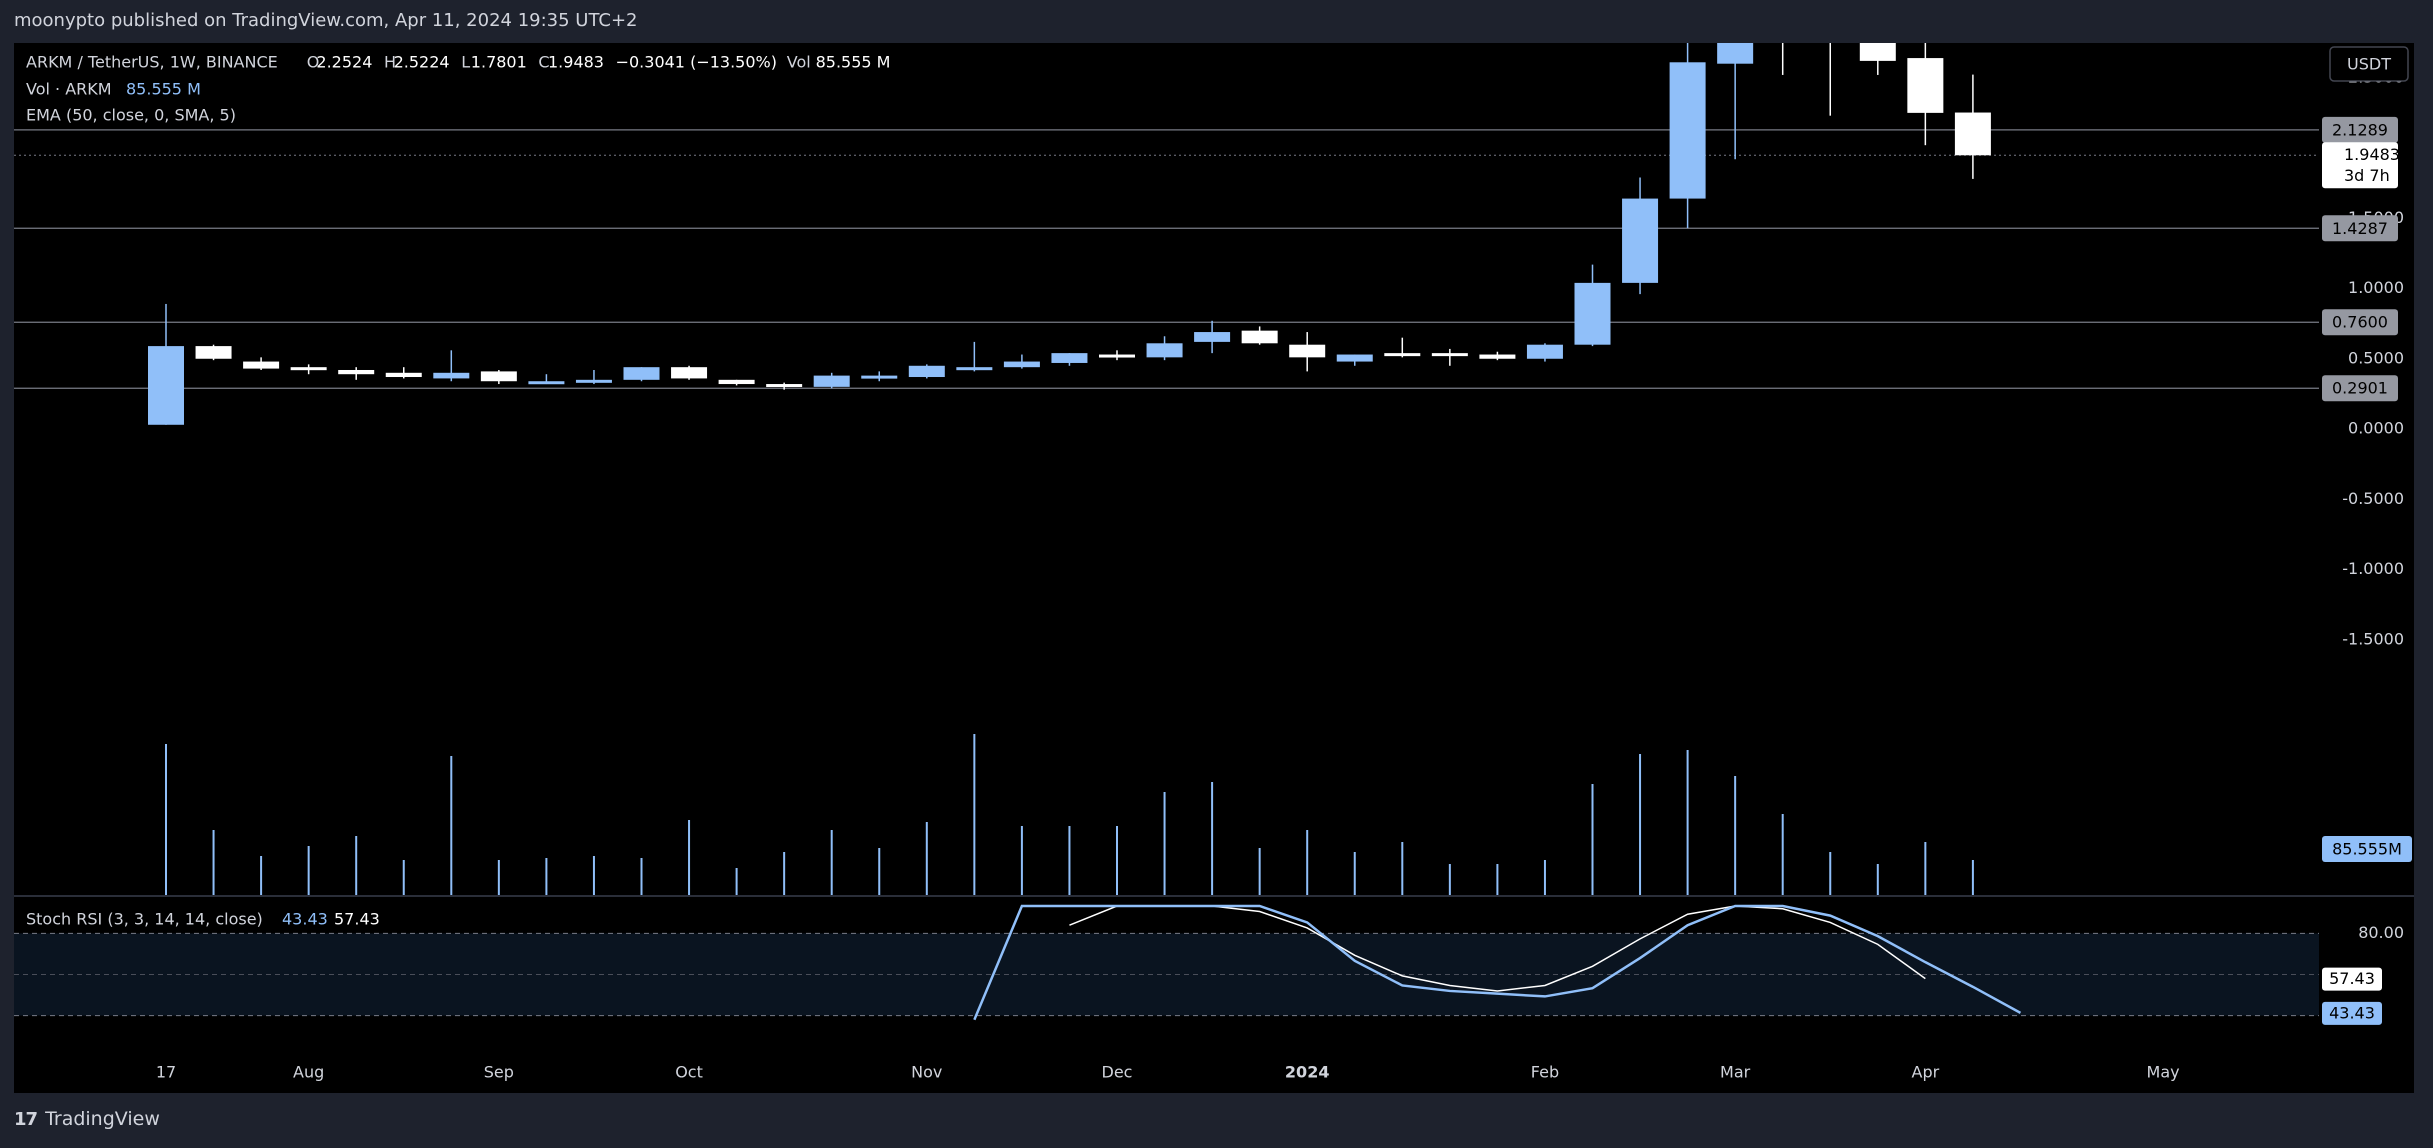  I want to click on last-price-box, so click(2360, 165).